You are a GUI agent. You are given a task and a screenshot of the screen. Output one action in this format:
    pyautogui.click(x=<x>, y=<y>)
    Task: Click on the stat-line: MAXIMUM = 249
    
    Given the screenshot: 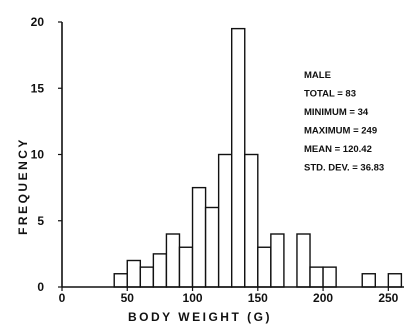 What is the action you would take?
    pyautogui.click(x=340, y=131)
    